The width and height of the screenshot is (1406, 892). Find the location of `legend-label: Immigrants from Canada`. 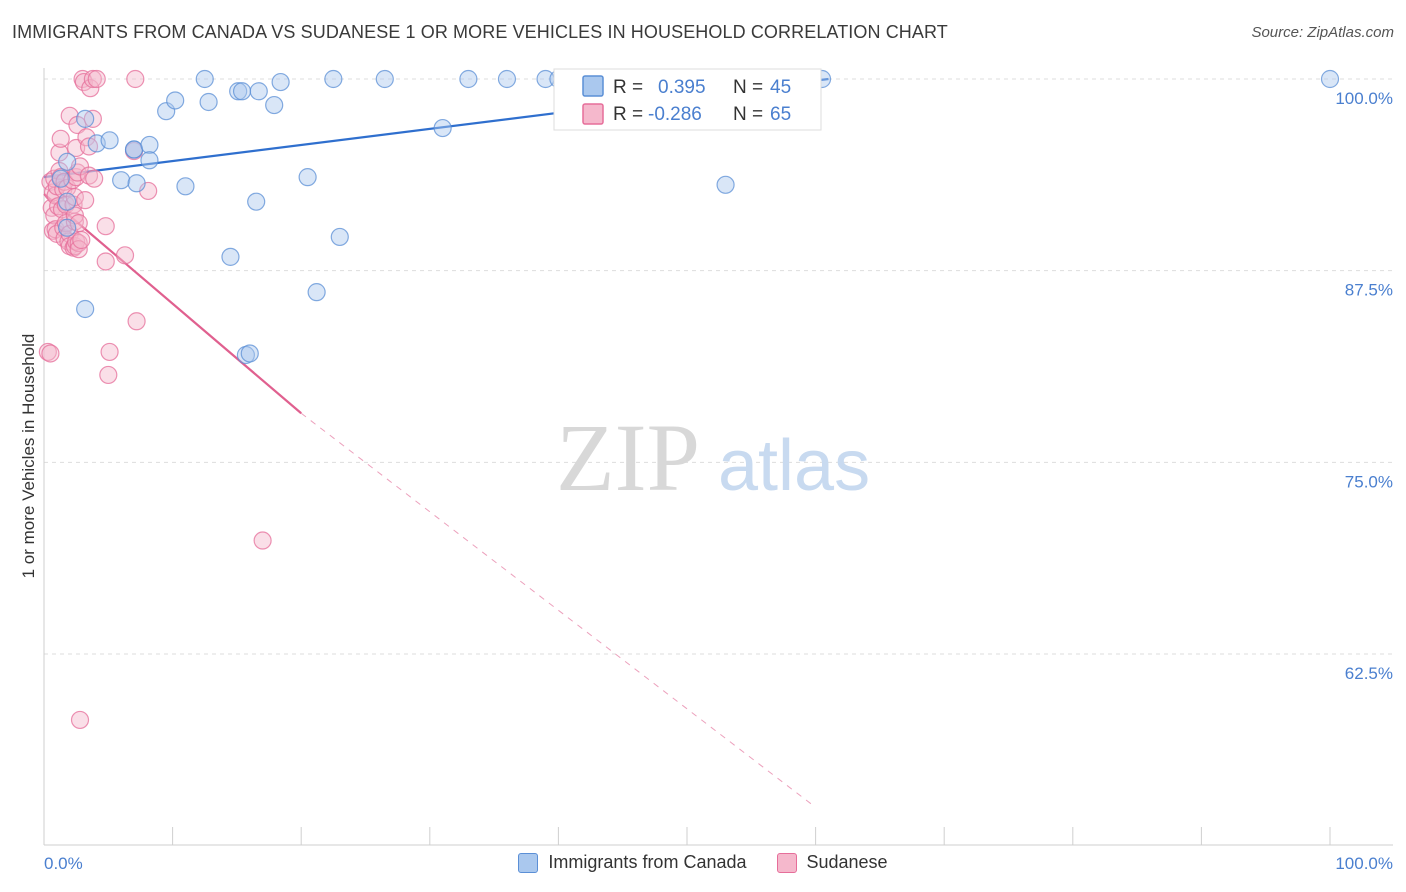

legend-label: Immigrants from Canada is located at coordinates (647, 862).